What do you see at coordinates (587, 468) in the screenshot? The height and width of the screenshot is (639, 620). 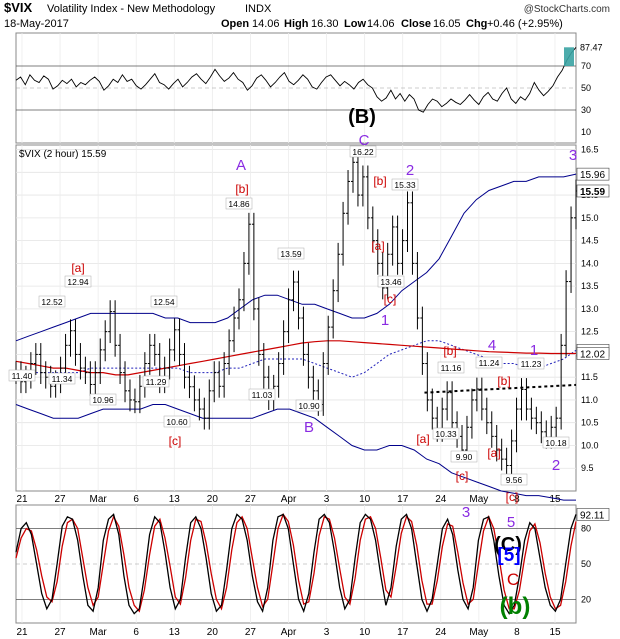 I see `price-tick-label: 9.5` at bounding box center [587, 468].